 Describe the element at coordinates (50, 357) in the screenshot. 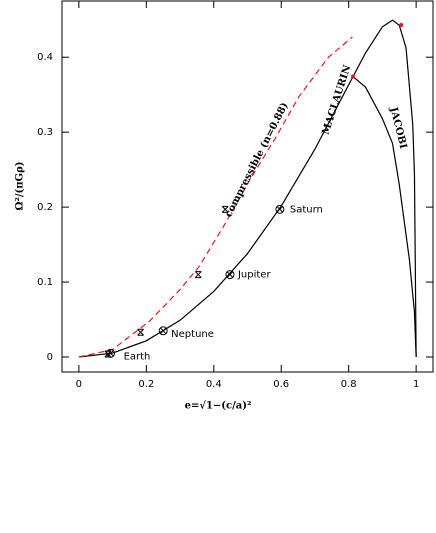

I see `y-tick-label: 0` at that location.